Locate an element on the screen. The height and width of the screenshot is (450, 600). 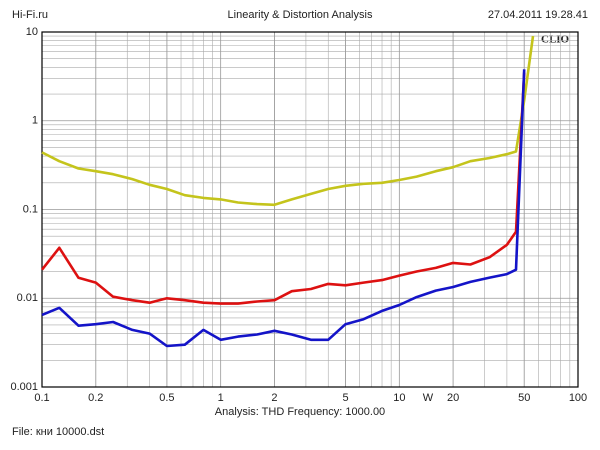
analysis-info: Analysis: THD Frequency: 1000.00 is located at coordinates (300, 412).